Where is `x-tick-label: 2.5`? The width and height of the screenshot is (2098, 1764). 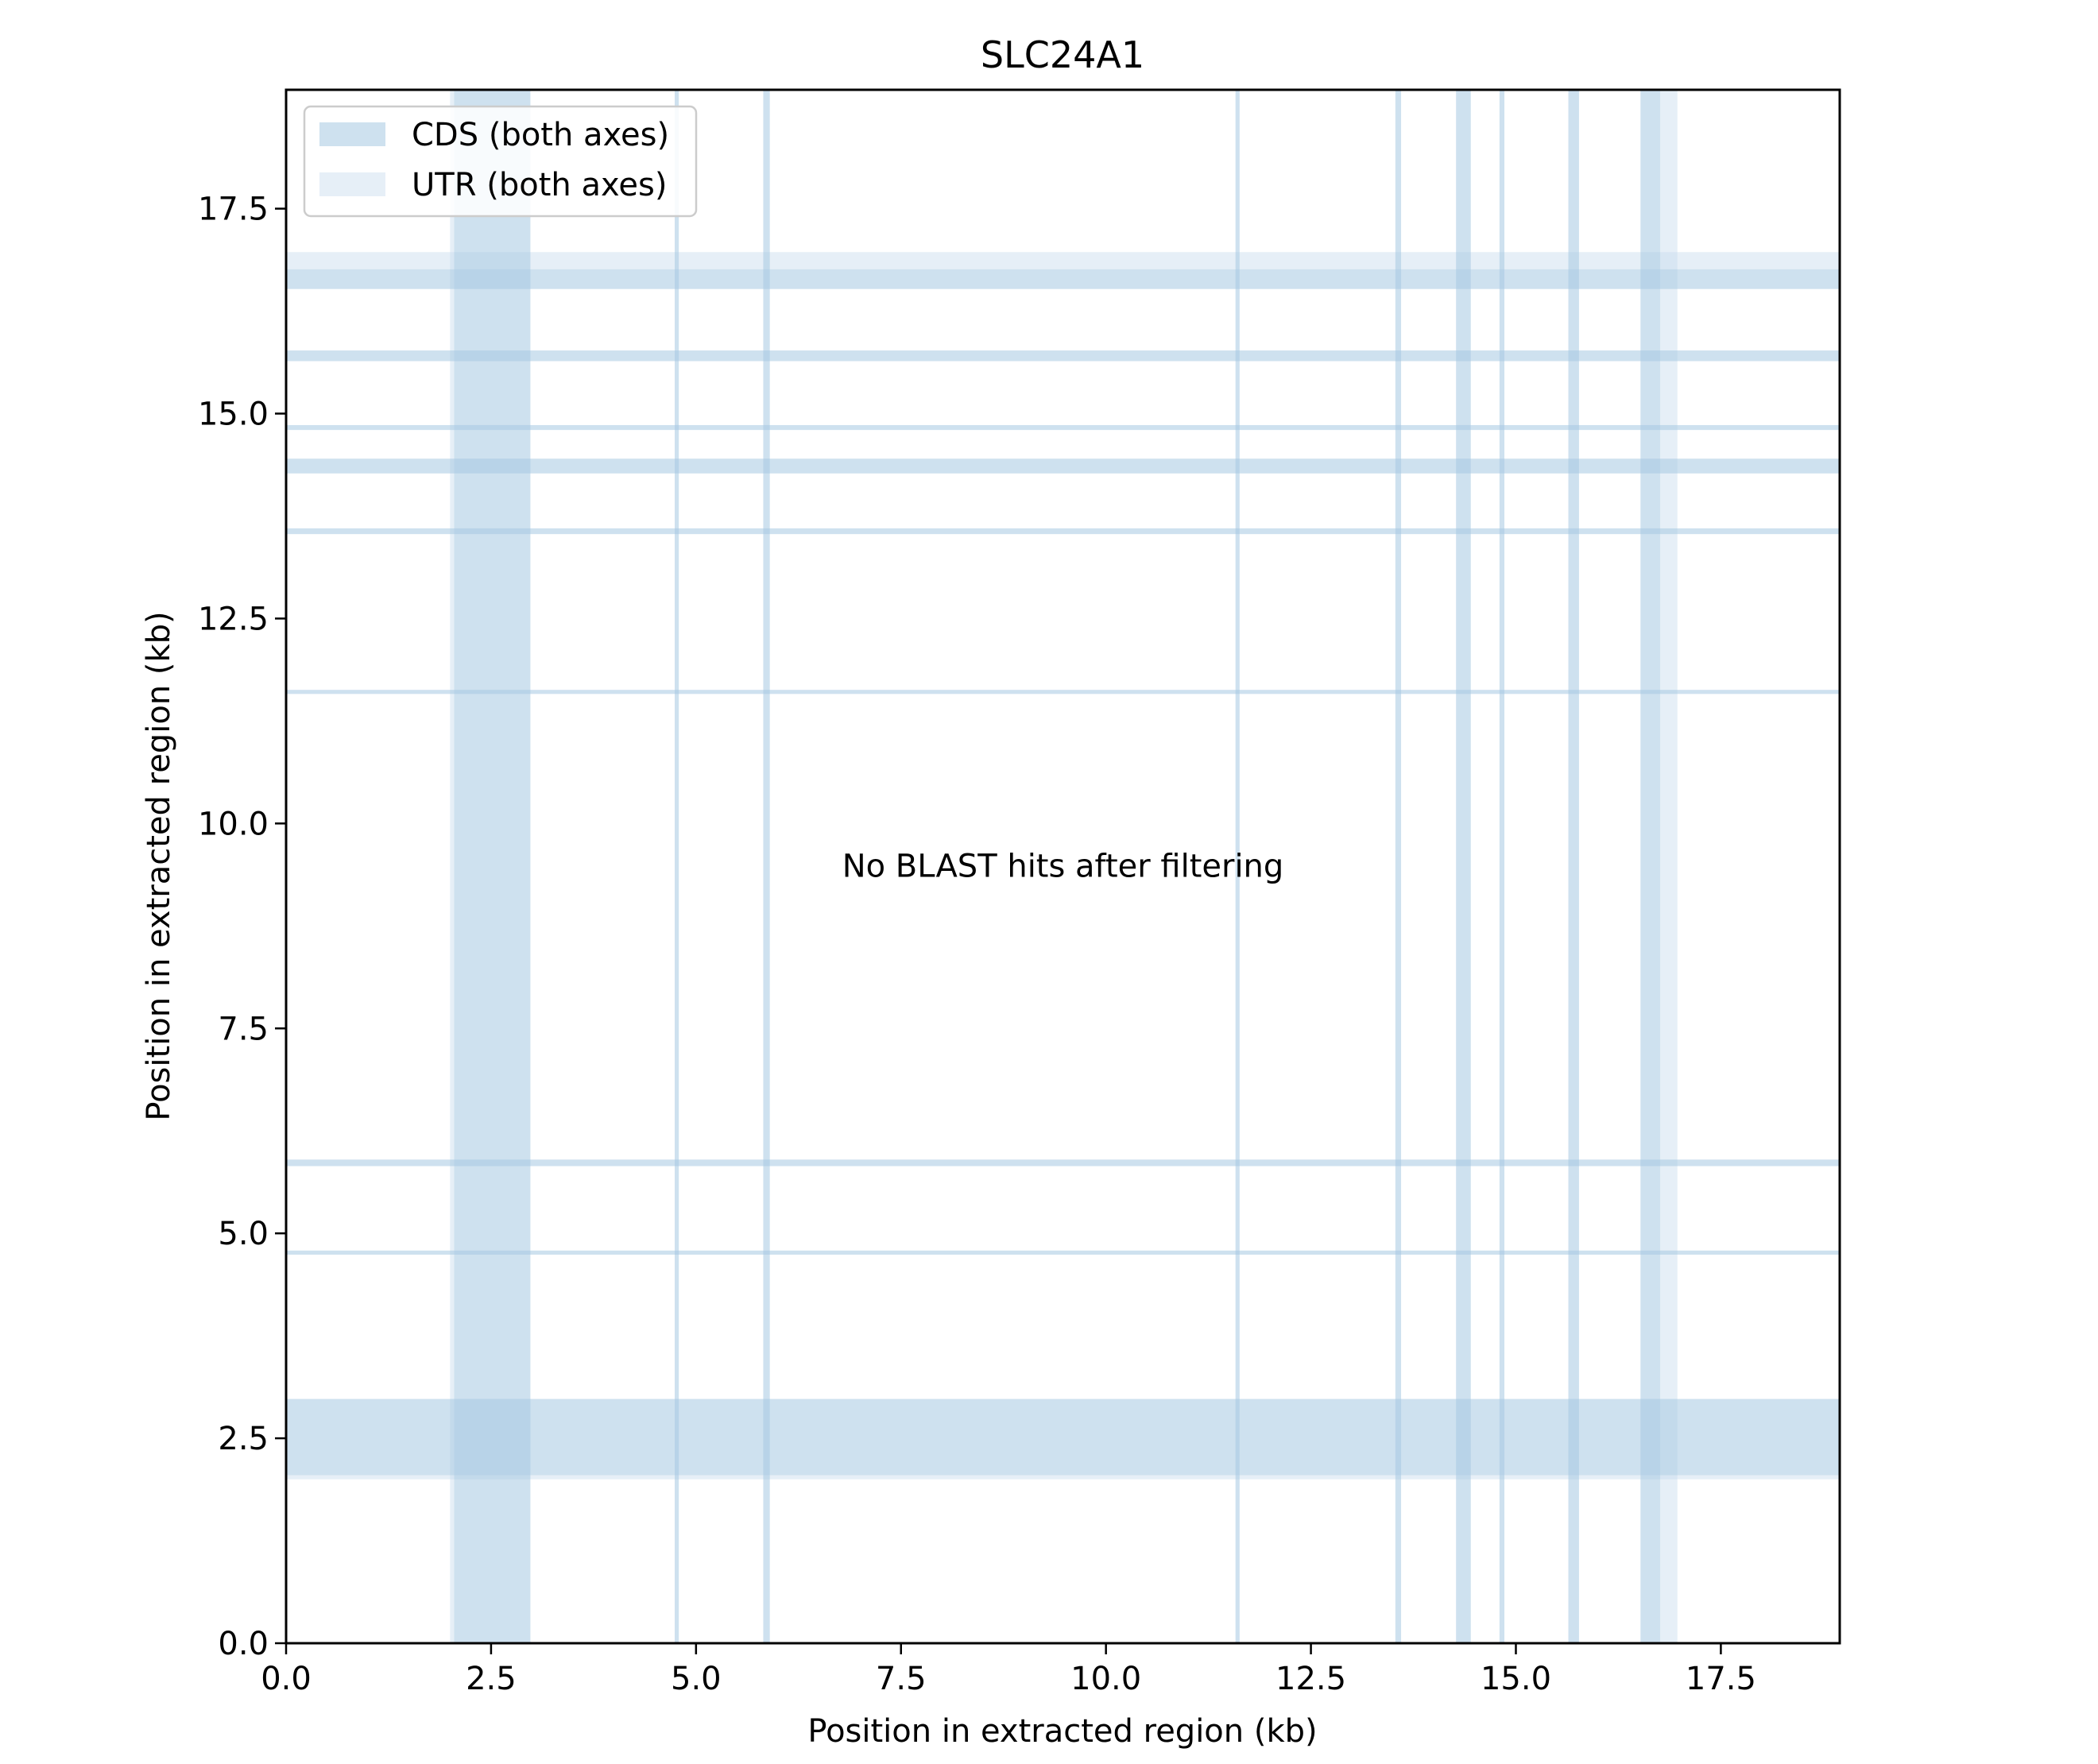 x-tick-label: 2.5 is located at coordinates (491, 1679).